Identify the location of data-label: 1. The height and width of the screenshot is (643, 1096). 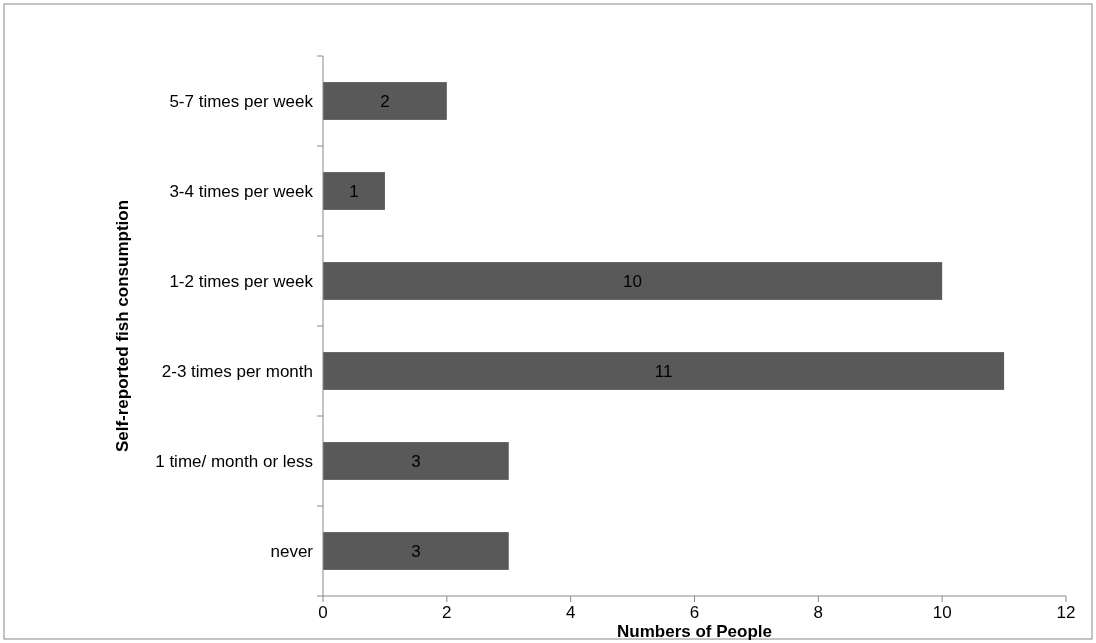
(354, 191).